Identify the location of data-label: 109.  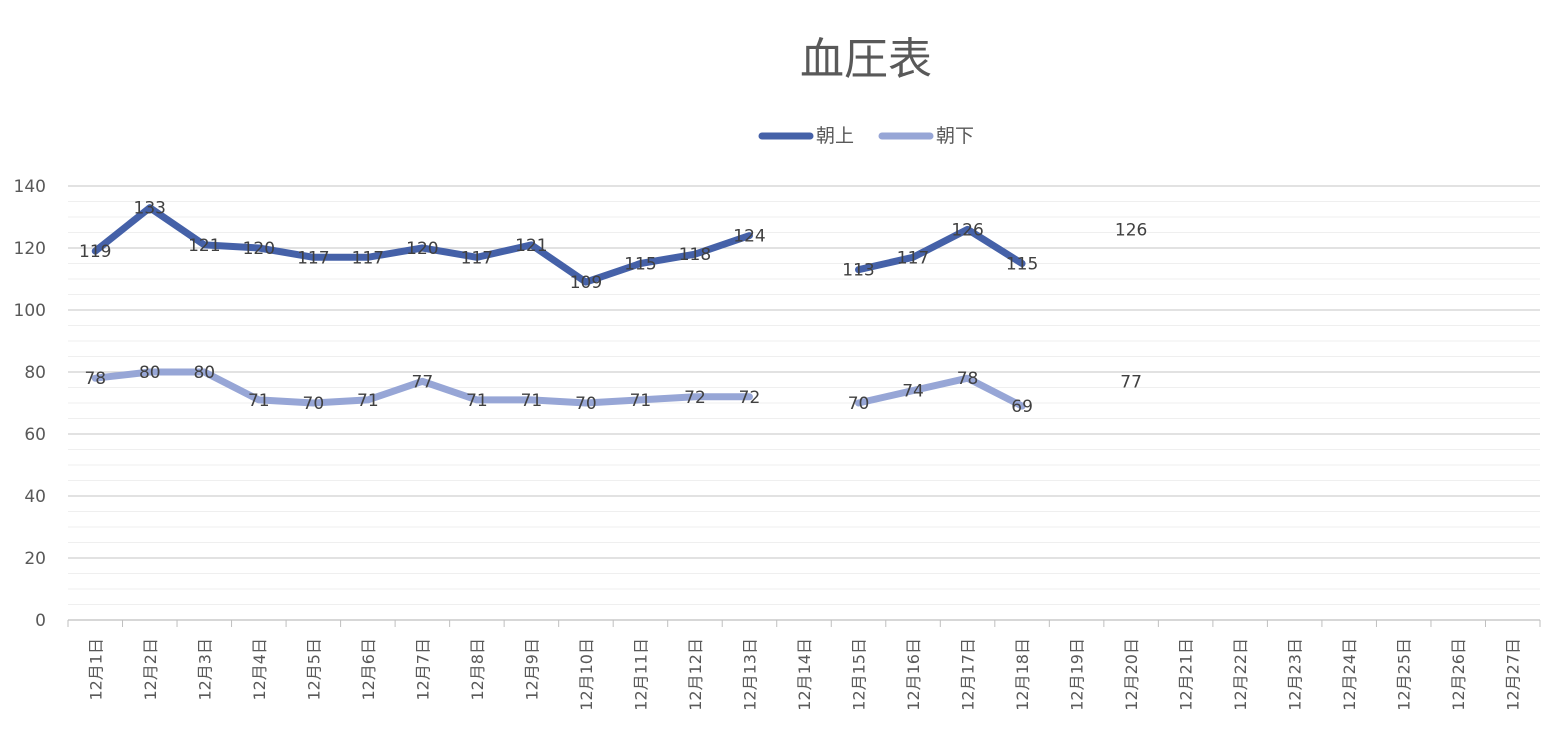
(586, 283).